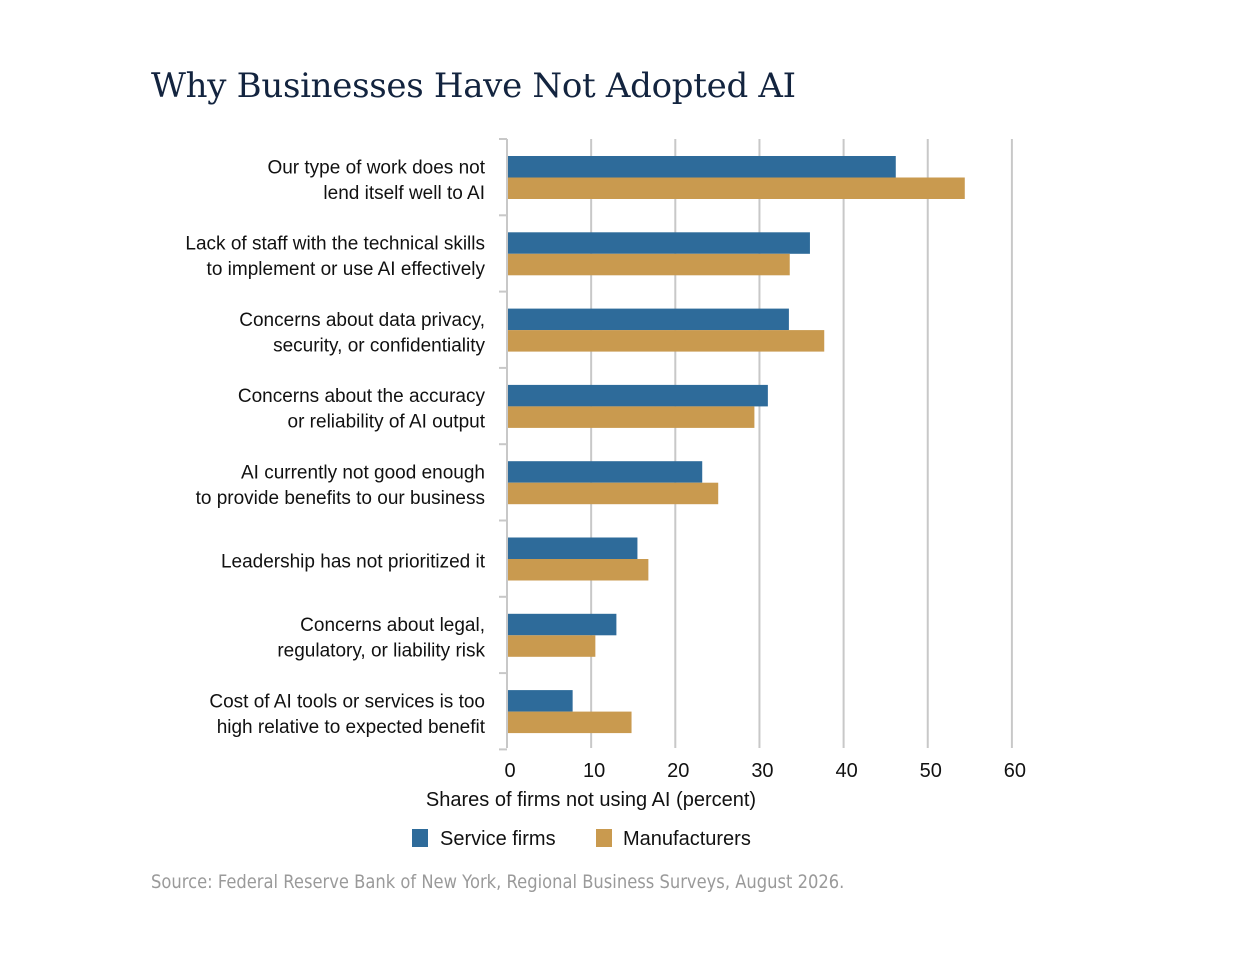 Image resolution: width=1238 pixels, height=964 pixels. What do you see at coordinates (678, 771) in the screenshot?
I see `x-tick-label: 20` at bounding box center [678, 771].